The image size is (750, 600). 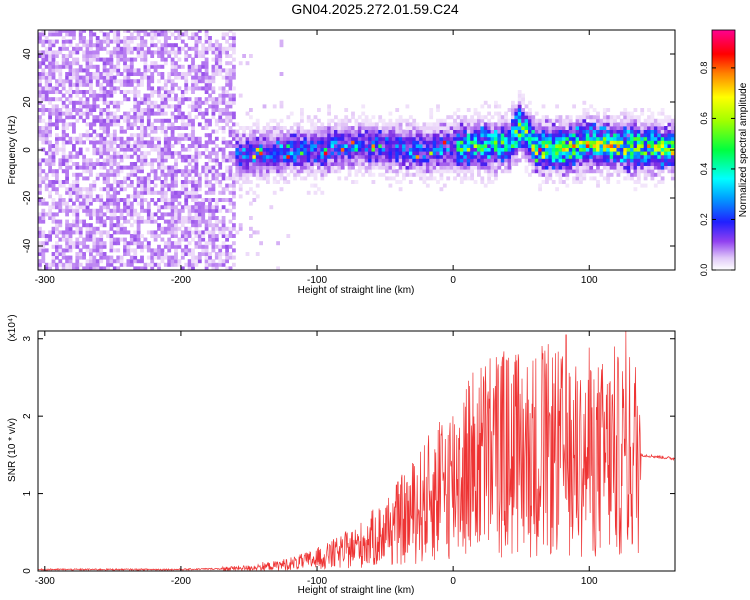 What do you see at coordinates (27, 339) in the screenshot?
I see `y-tick-label: 3` at bounding box center [27, 339].